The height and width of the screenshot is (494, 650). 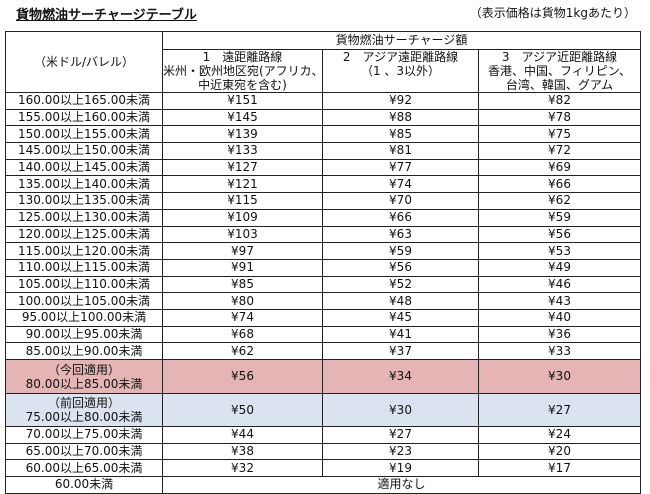 I want to click on surcharge-value: ¥34, so click(x=400, y=376).